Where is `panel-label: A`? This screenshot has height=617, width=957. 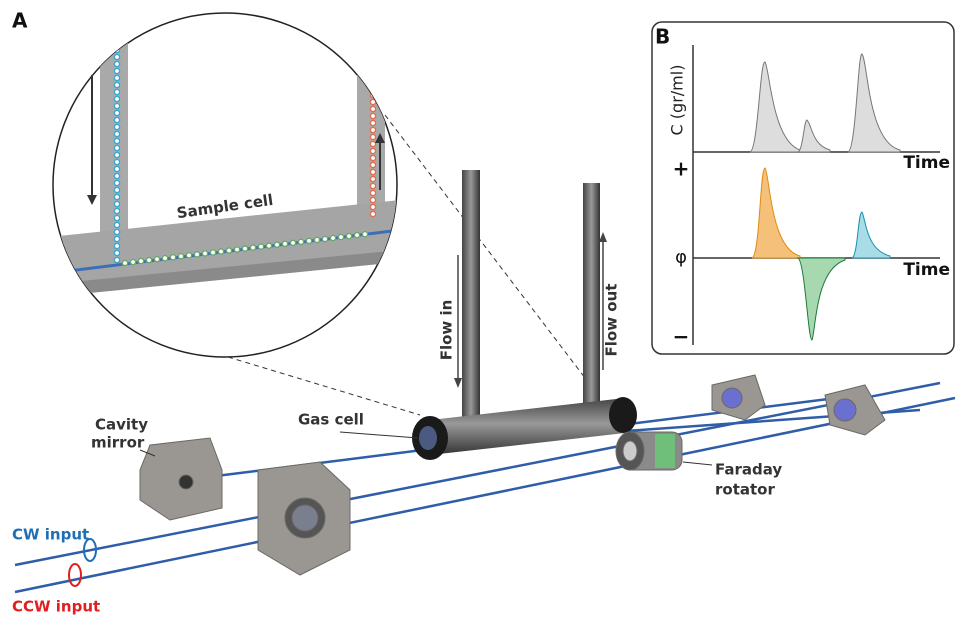
panel-label: A is located at coordinates (20, 21).